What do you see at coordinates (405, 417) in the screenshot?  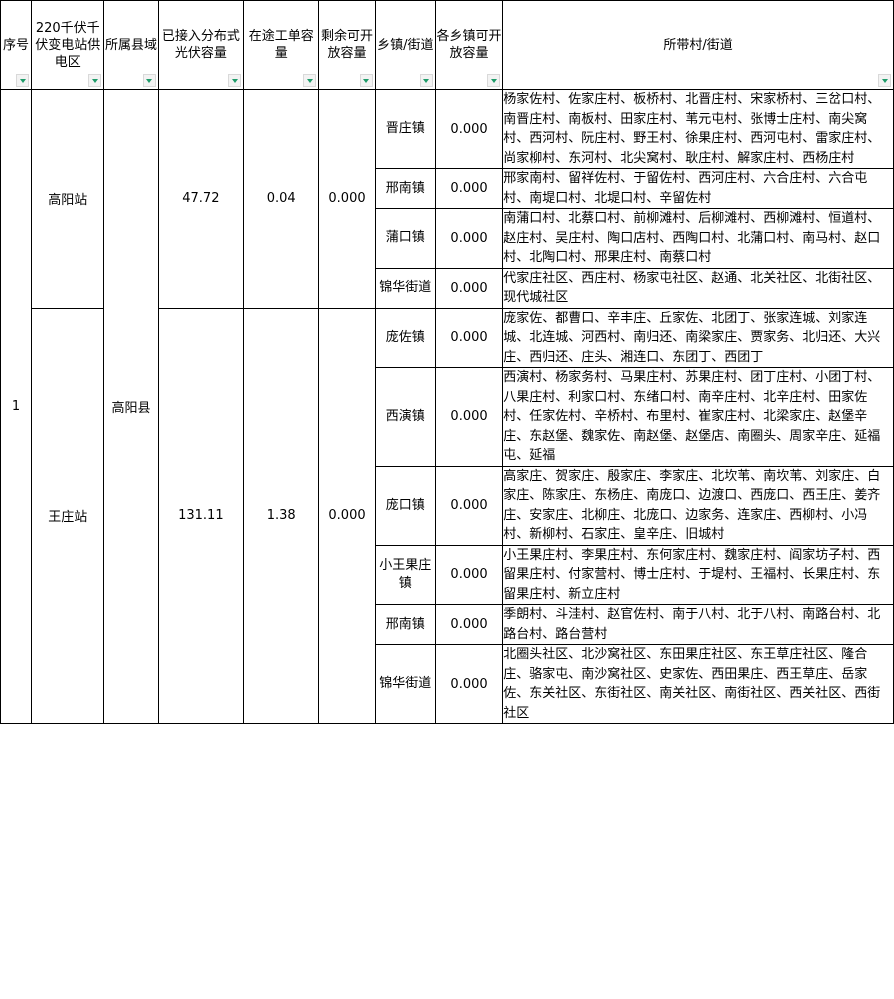 I see `cell-town: 西演镇` at bounding box center [405, 417].